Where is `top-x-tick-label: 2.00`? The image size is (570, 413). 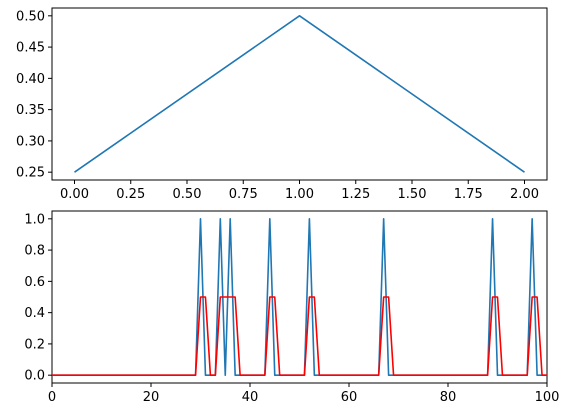
top-x-tick-label: 2.00 is located at coordinates (524, 194).